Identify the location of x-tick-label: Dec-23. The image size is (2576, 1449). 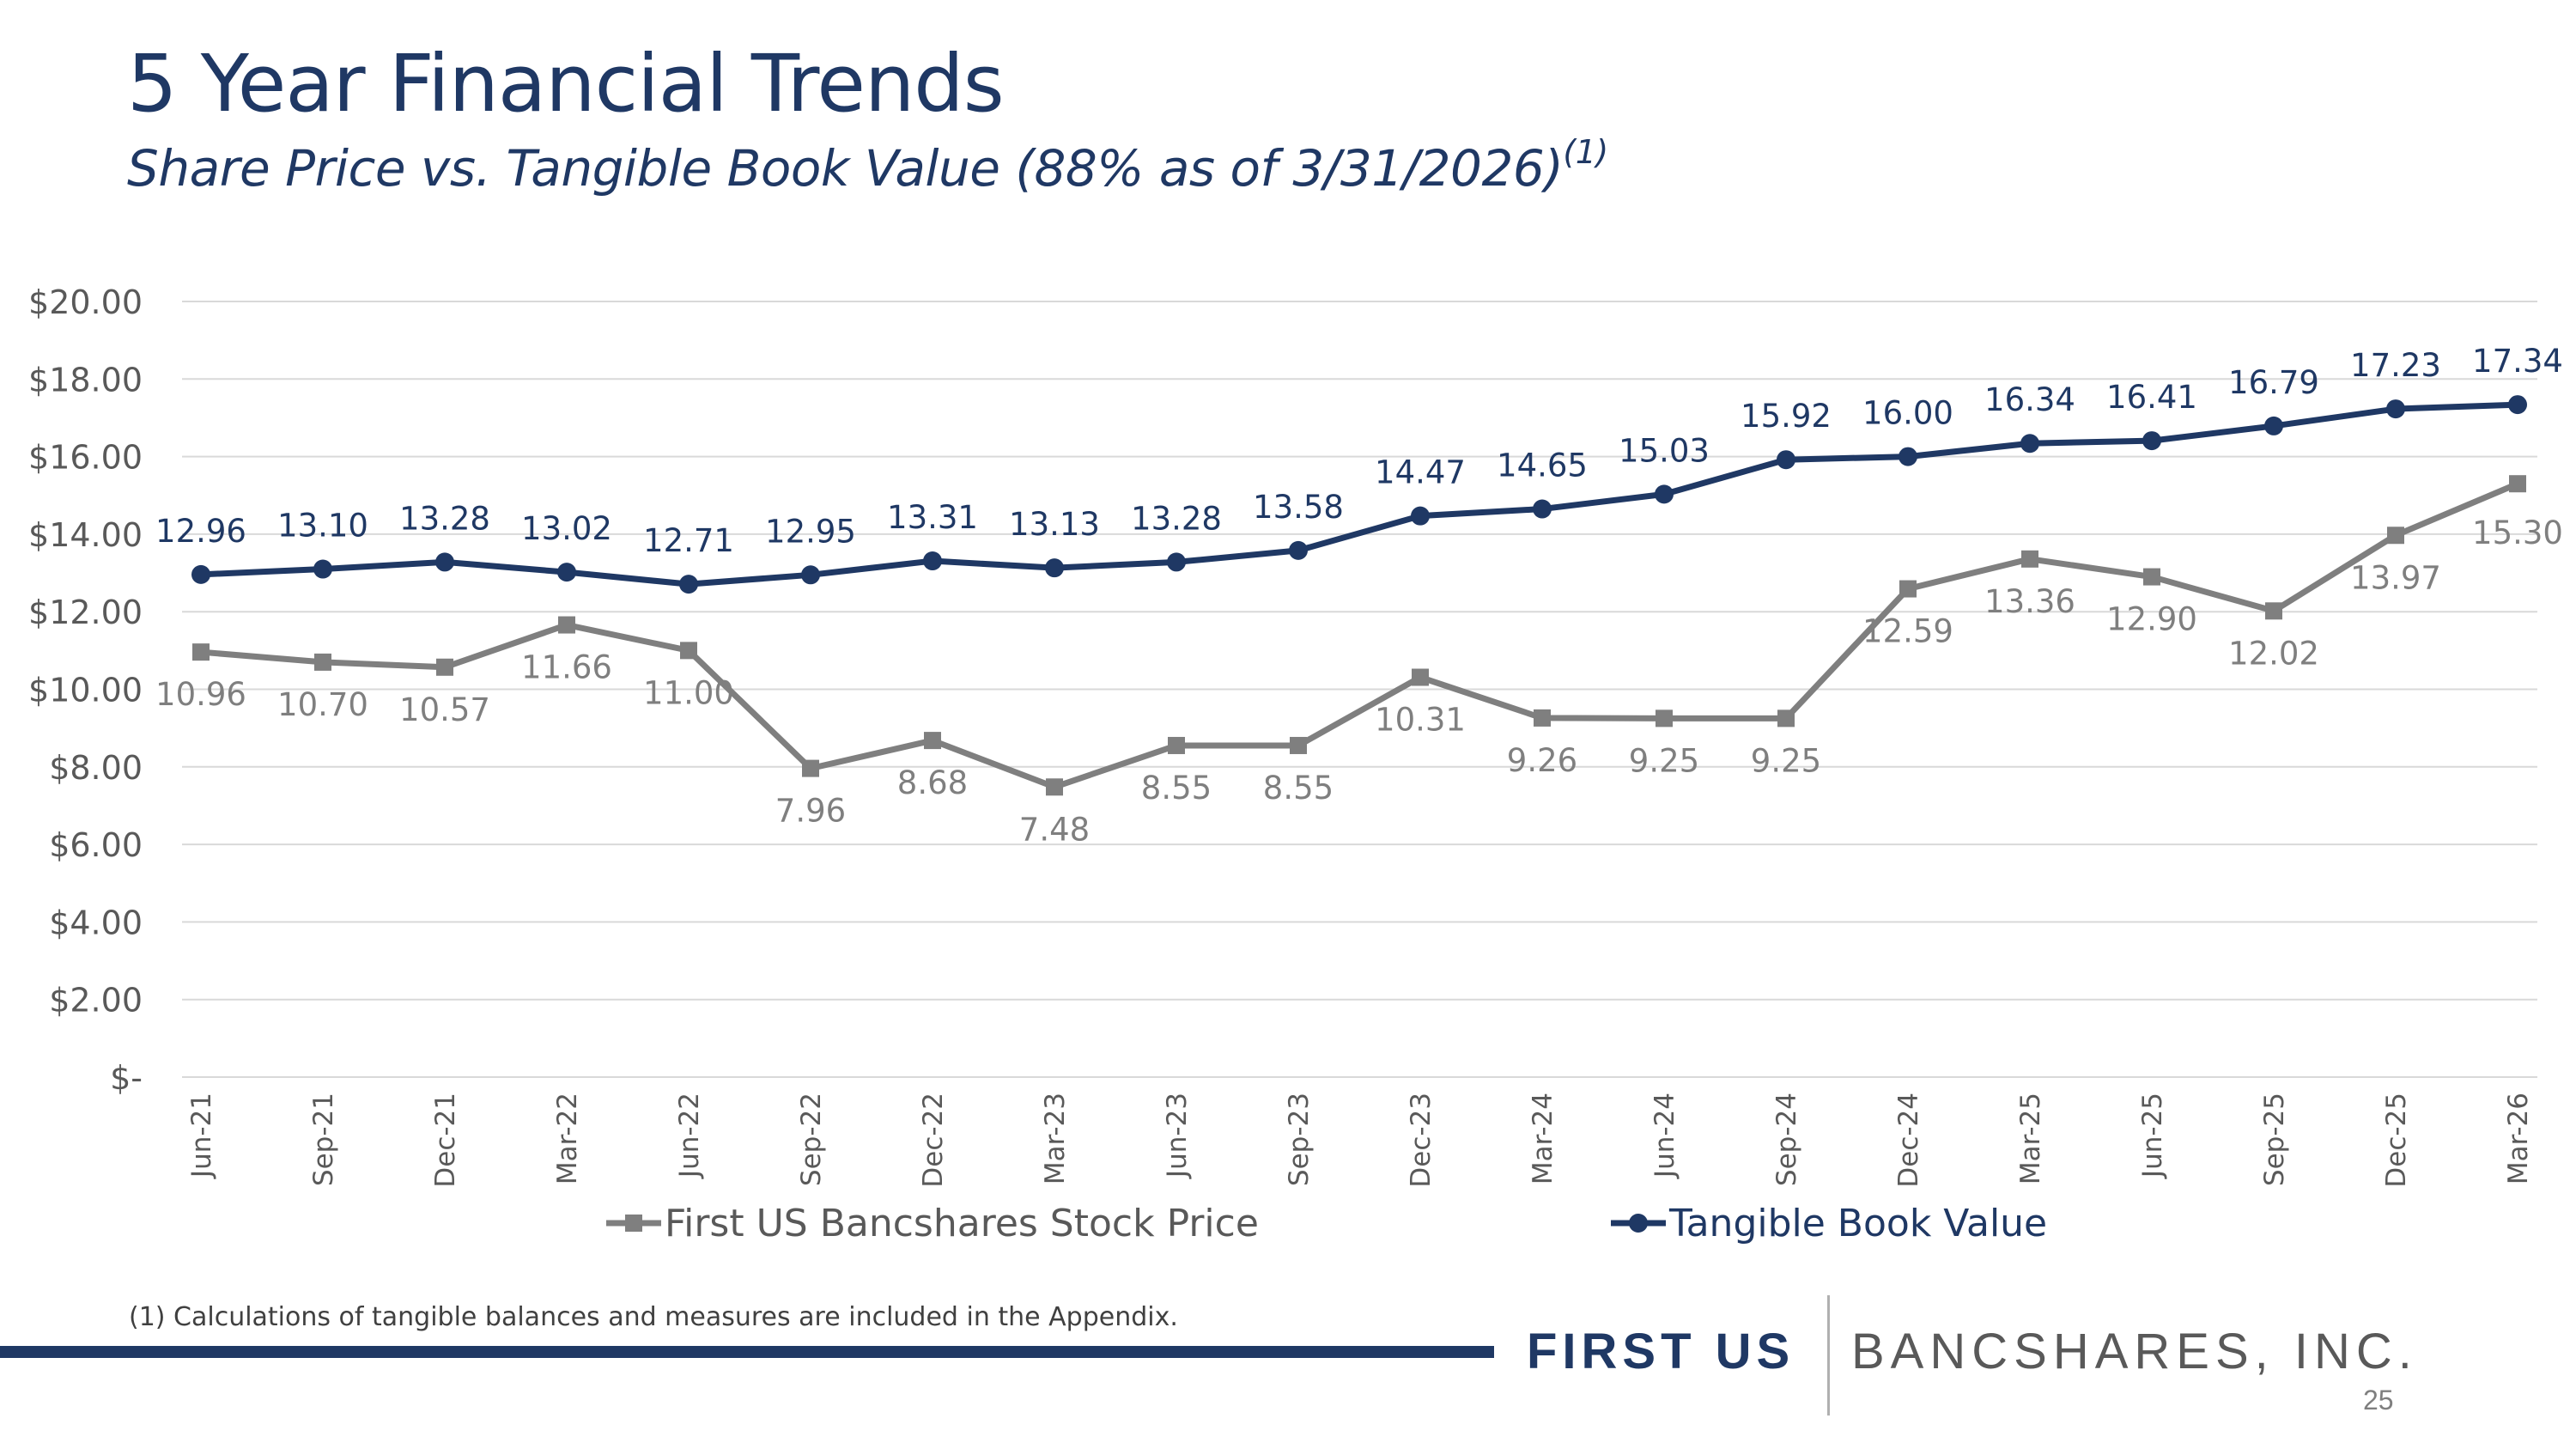
(1422, 1140).